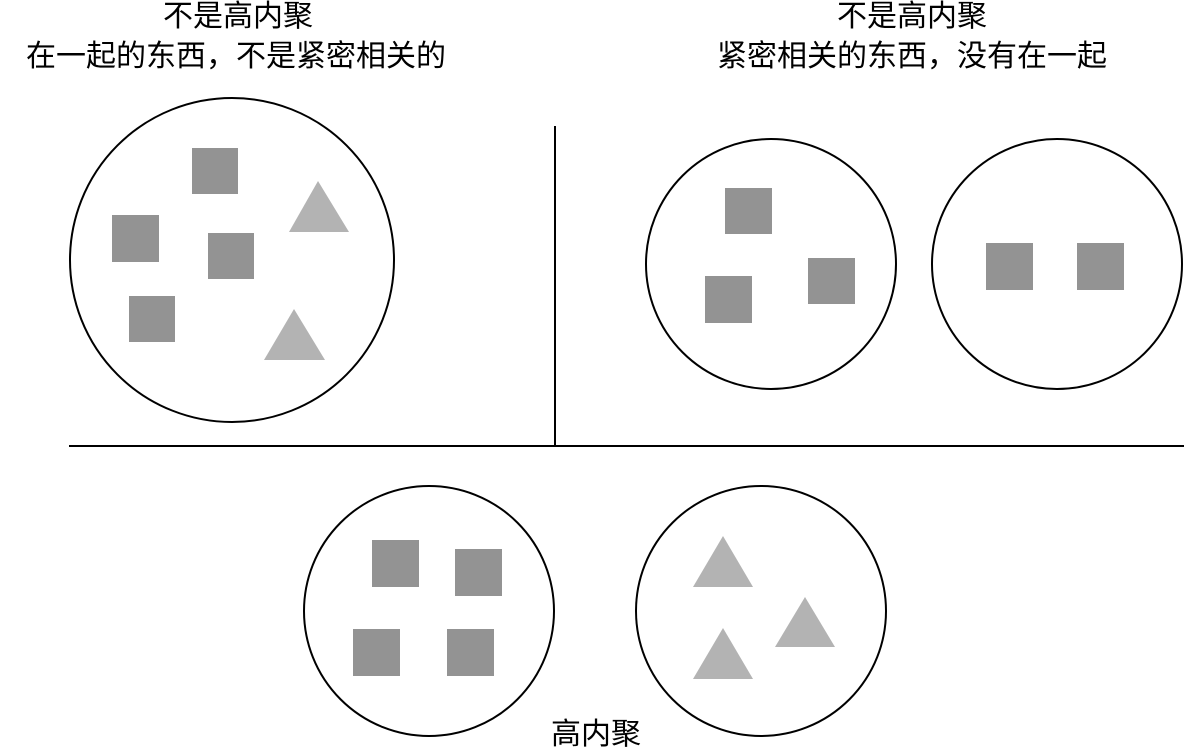 This screenshot has height=756, width=1184. I want to click on top-left-subtitle: 在一起的东西，不是紧密相关的, so click(236, 56).